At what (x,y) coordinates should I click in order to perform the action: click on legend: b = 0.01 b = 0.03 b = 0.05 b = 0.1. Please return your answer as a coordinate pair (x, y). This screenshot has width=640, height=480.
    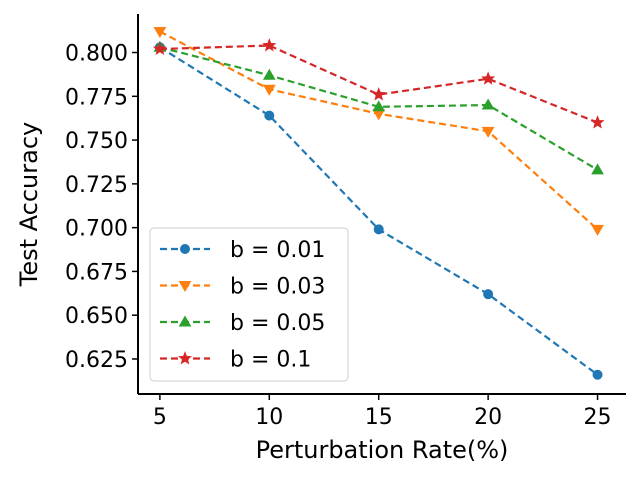
    Looking at the image, I should click on (249, 304).